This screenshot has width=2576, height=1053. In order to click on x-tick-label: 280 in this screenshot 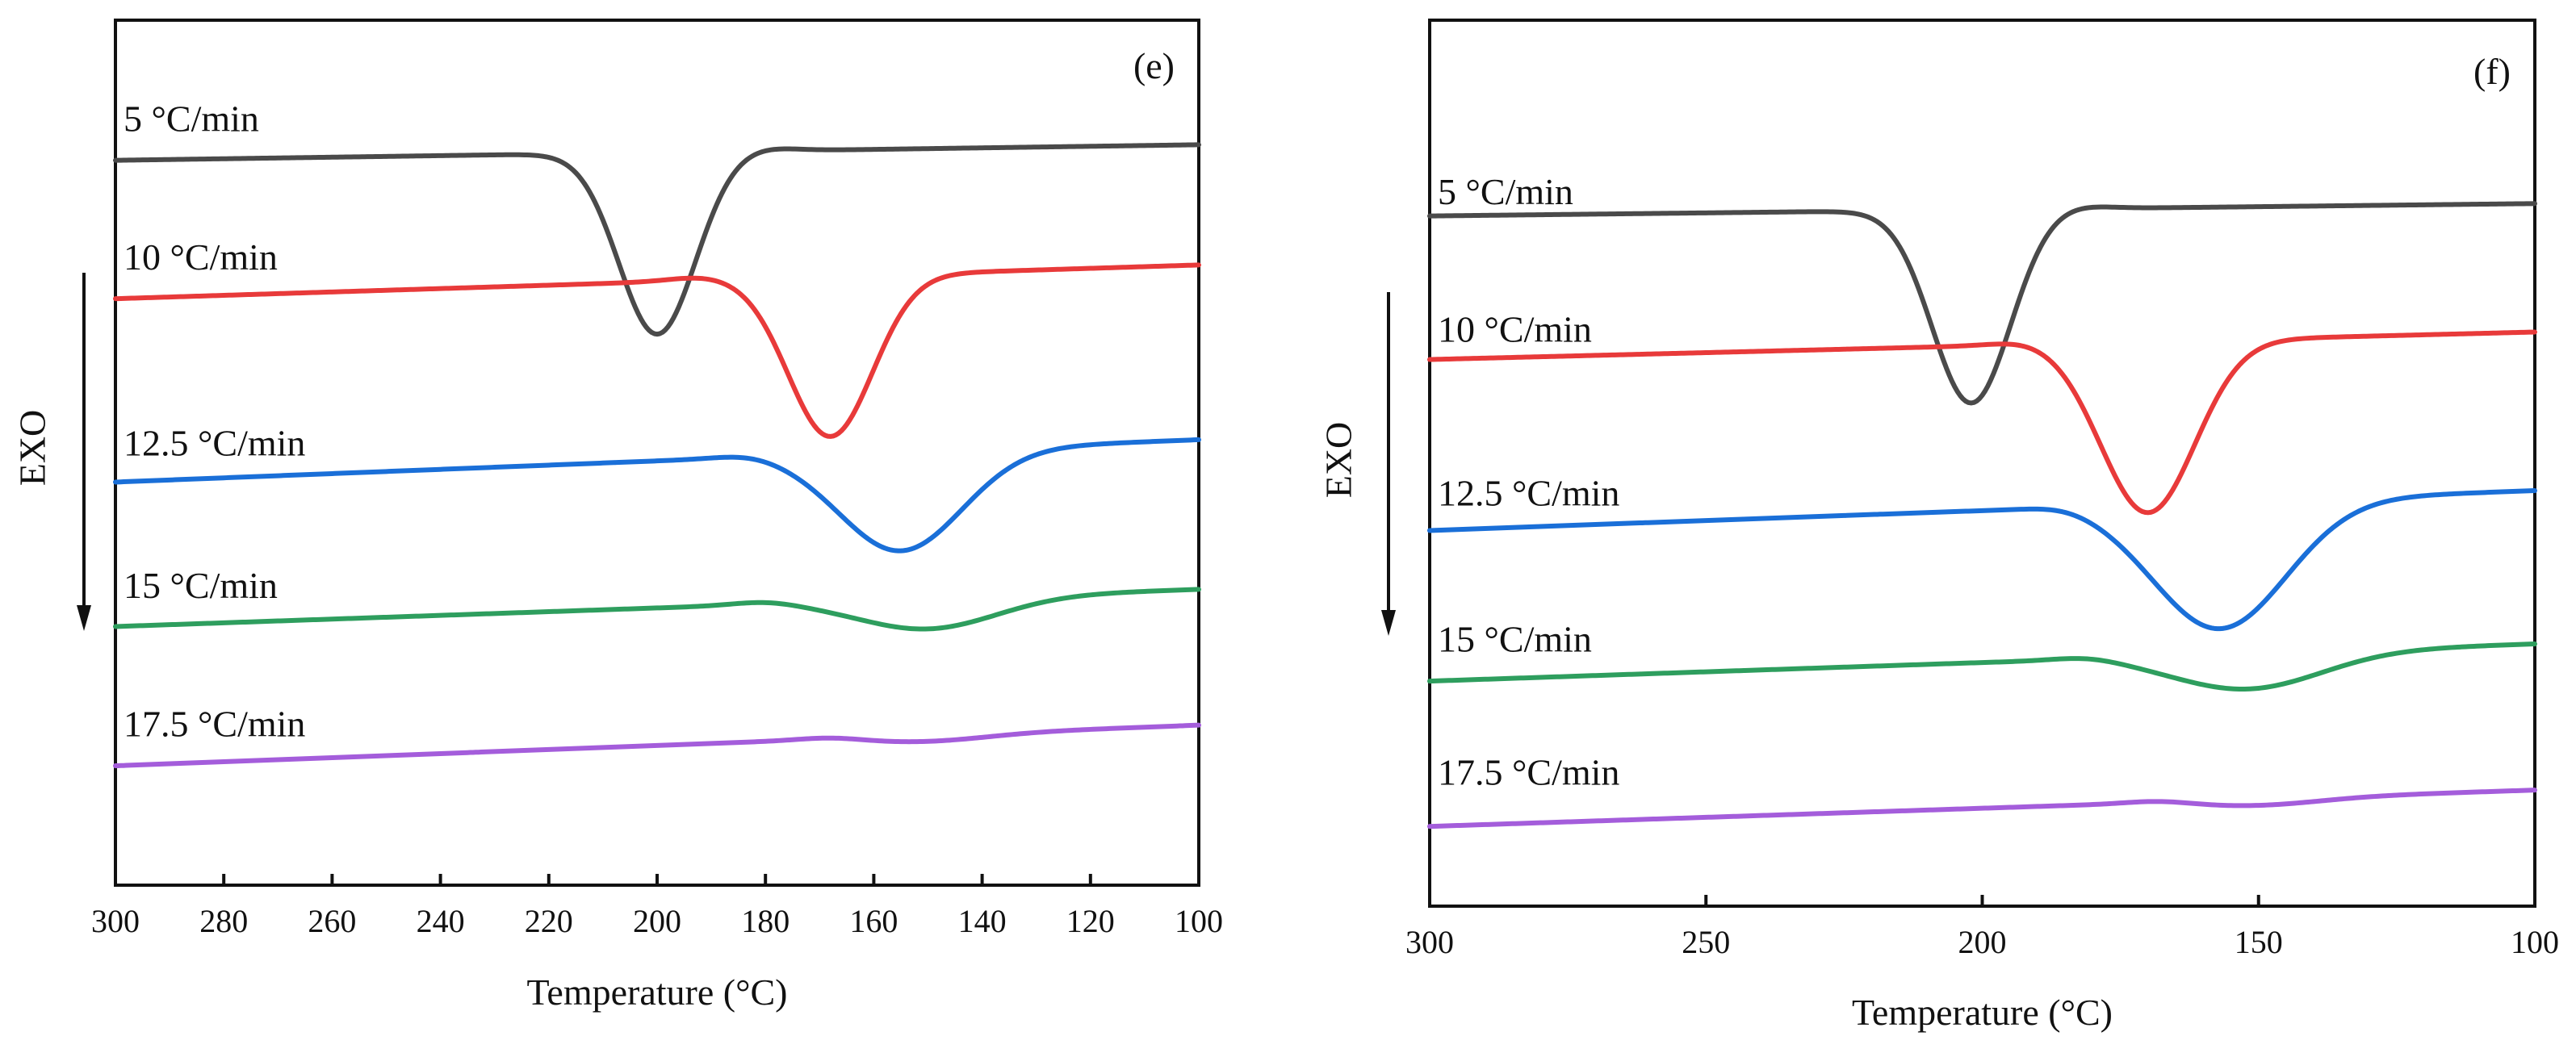, I will do `click(223, 921)`.